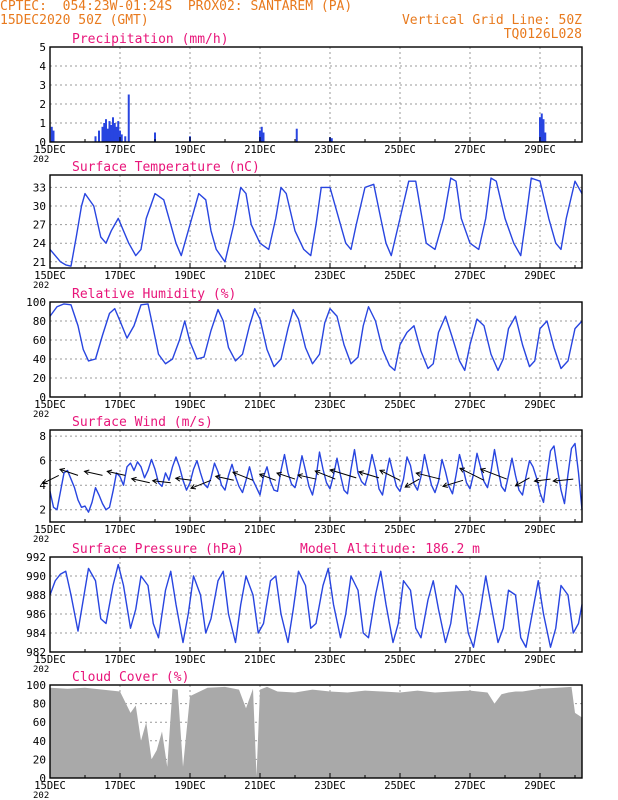 The width and height of the screenshot is (618, 800). What do you see at coordinates (190, 786) in the screenshot?
I see `cloud-xtick-label: 19DEC` at bounding box center [190, 786].